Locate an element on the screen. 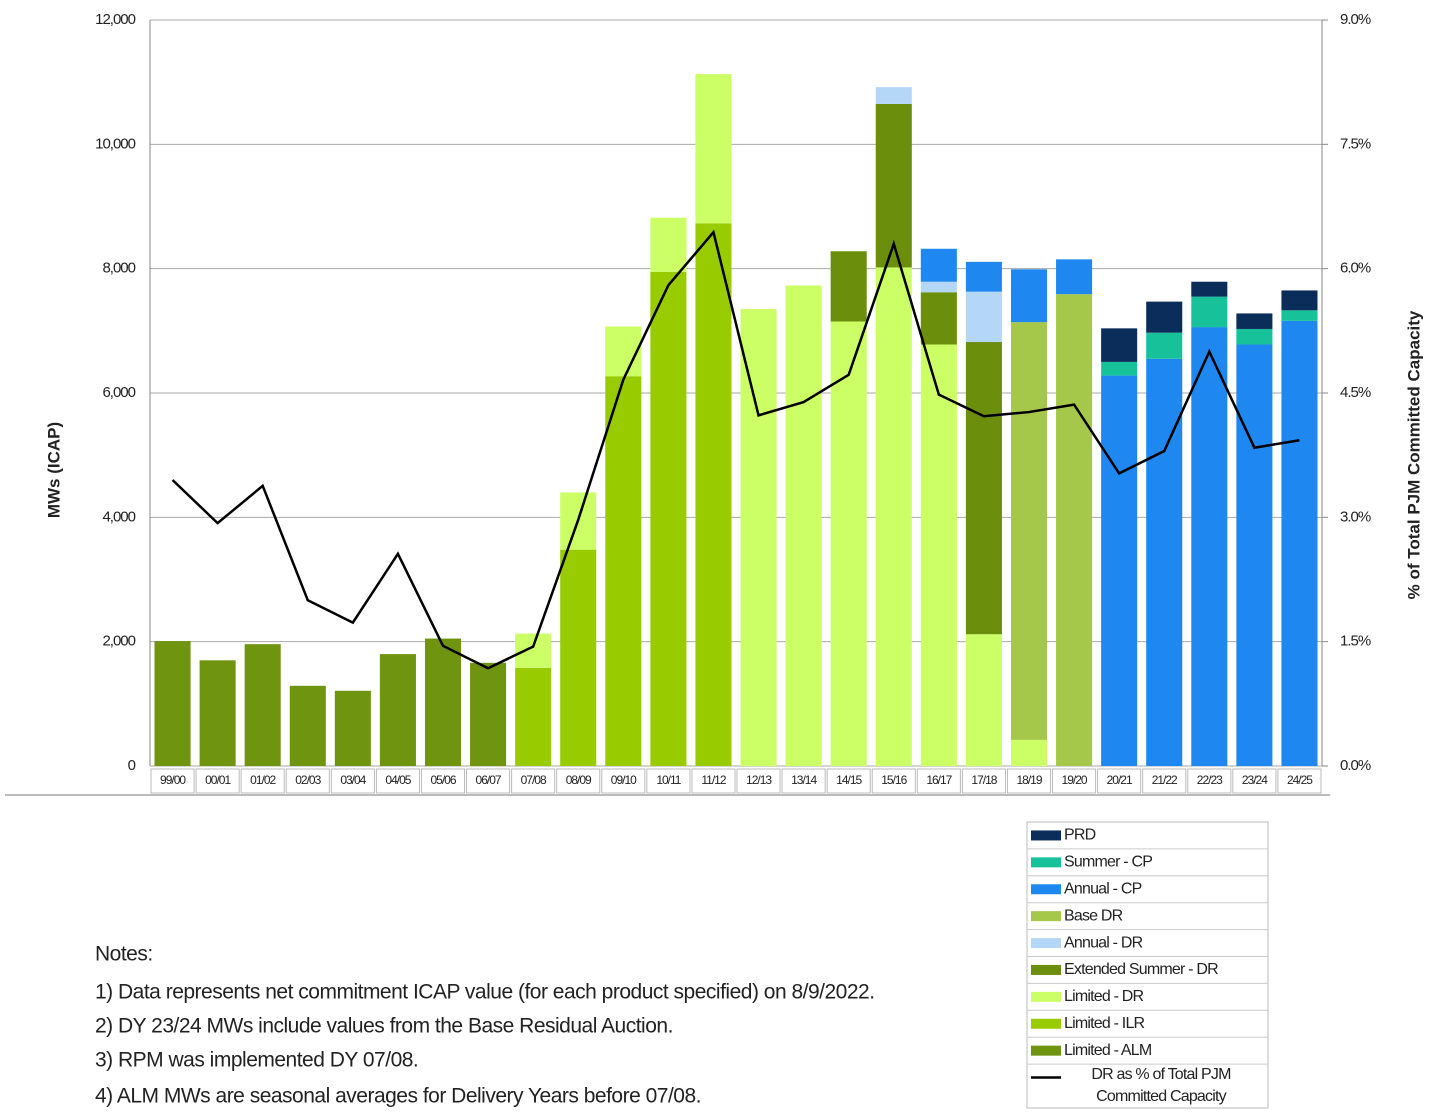  legend-label: Limited - DR is located at coordinates (1104, 996).